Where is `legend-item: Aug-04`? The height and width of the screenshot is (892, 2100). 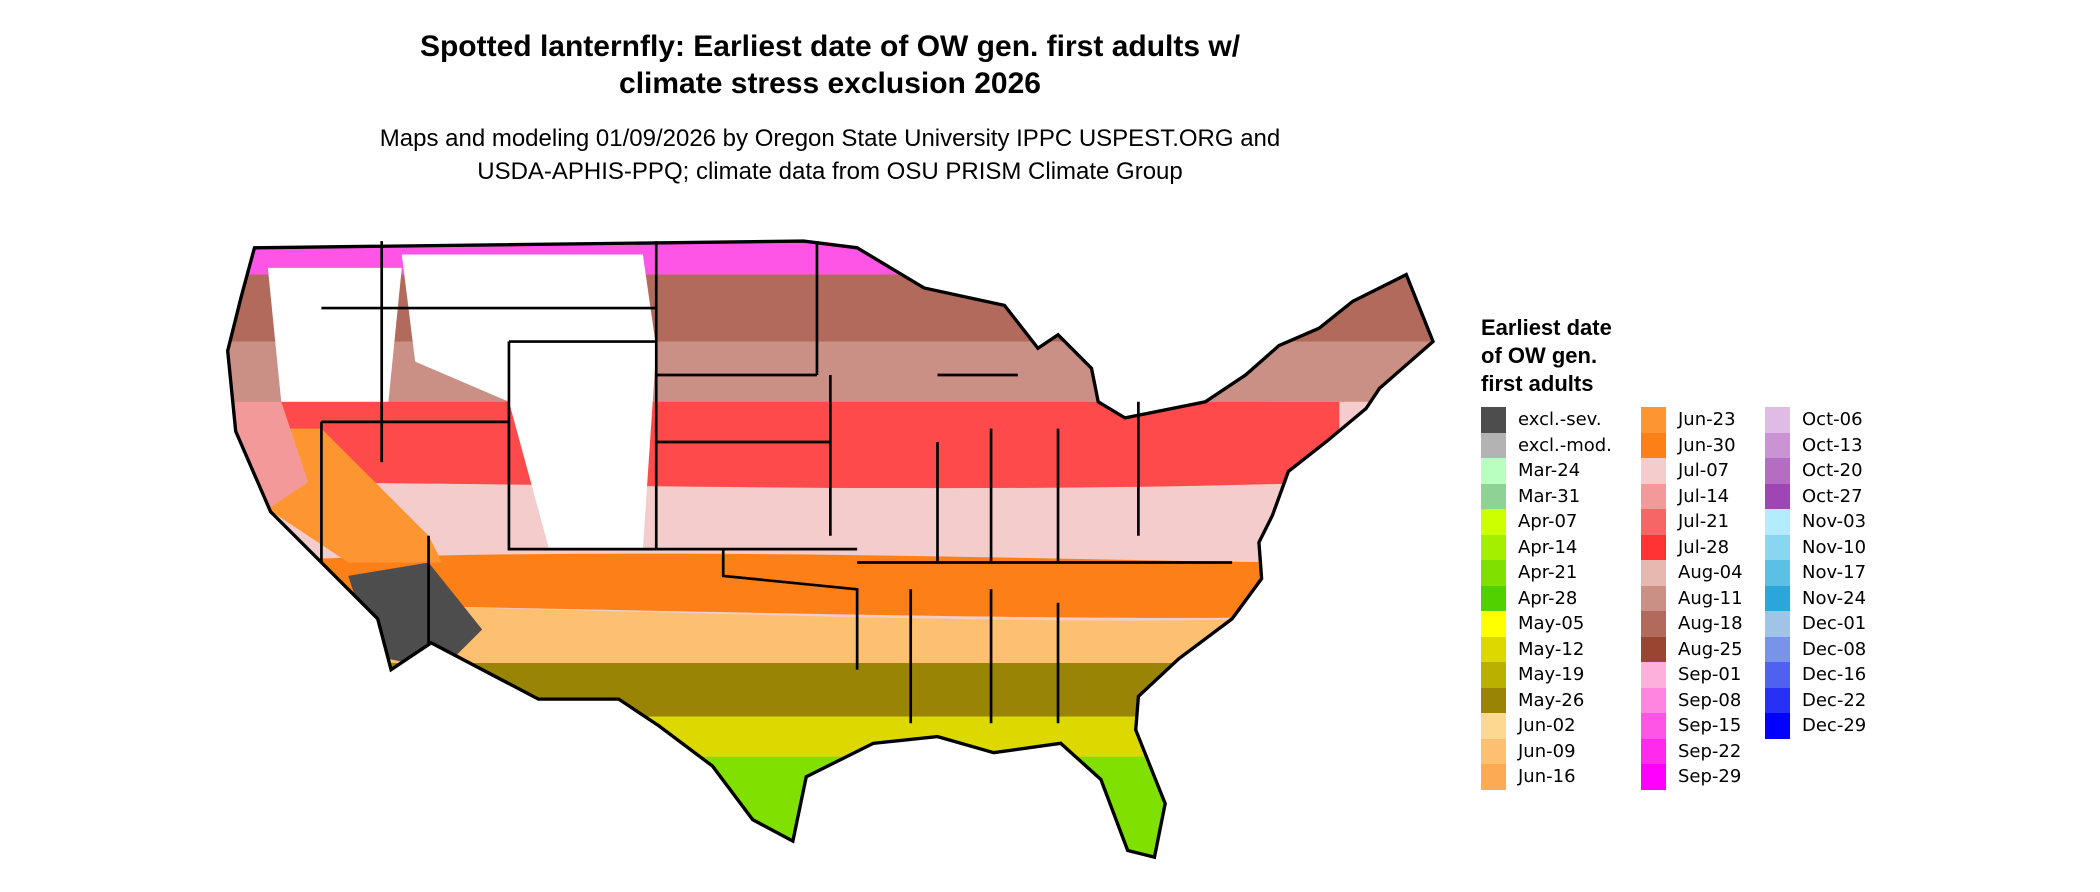
legend-item: Aug-04 is located at coordinates (1692, 573).